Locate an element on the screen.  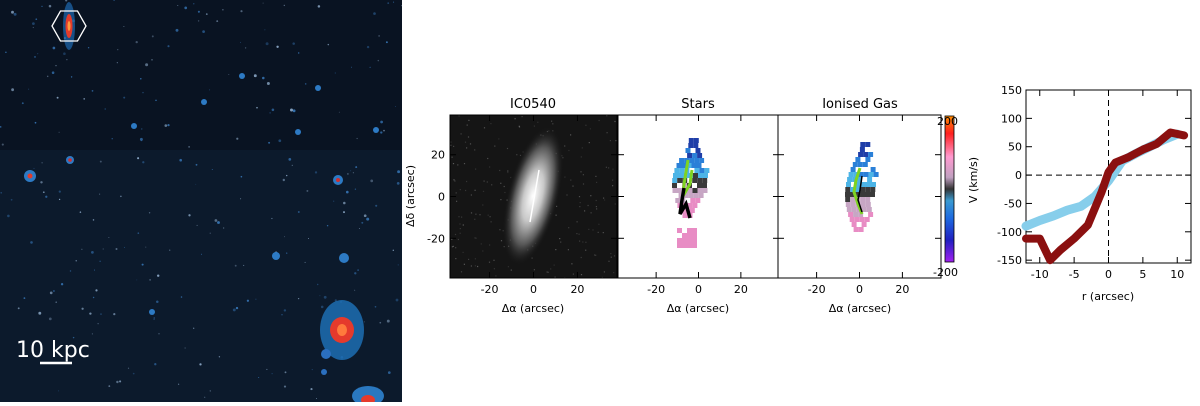
scale-bar-label: 10 kpc is located at coordinates (53, 350).